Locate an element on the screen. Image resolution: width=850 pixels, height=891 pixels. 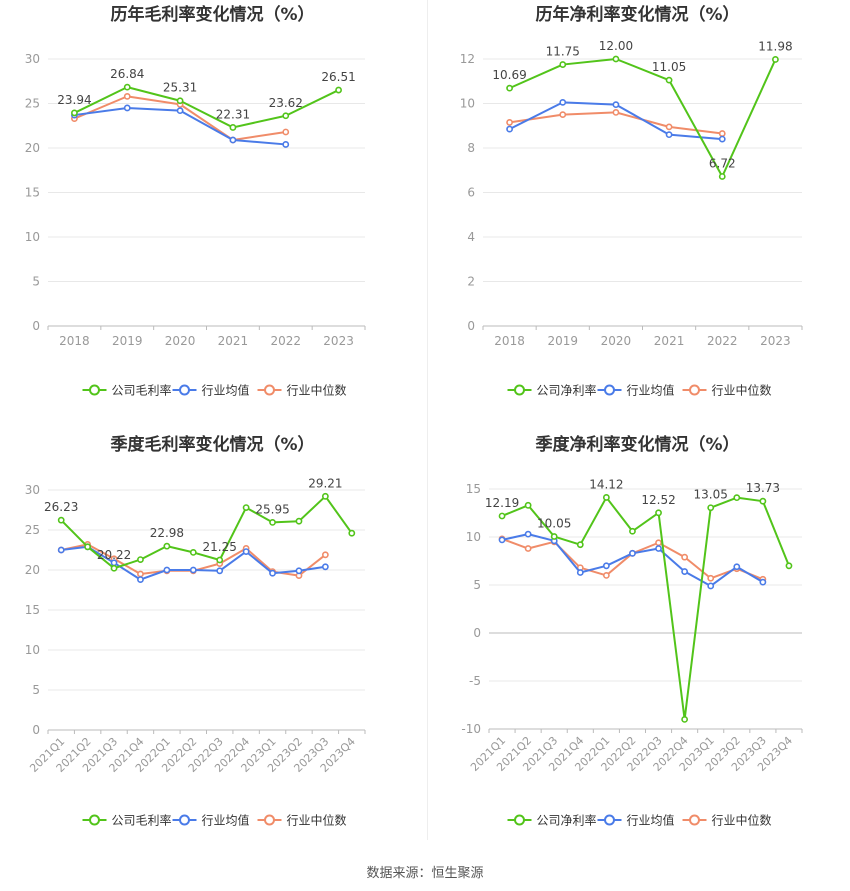
chart-title: 季度毛利率变化情况（%） is located at coordinates (212, 444).